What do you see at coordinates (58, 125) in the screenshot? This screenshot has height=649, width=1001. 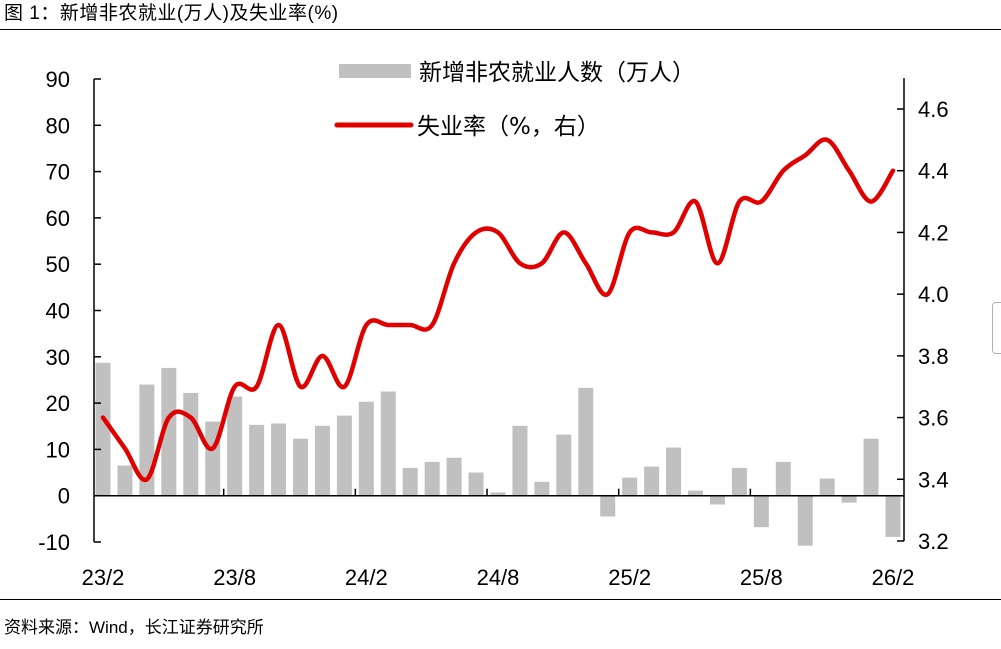 I see `left-tick-label: 80` at bounding box center [58, 125].